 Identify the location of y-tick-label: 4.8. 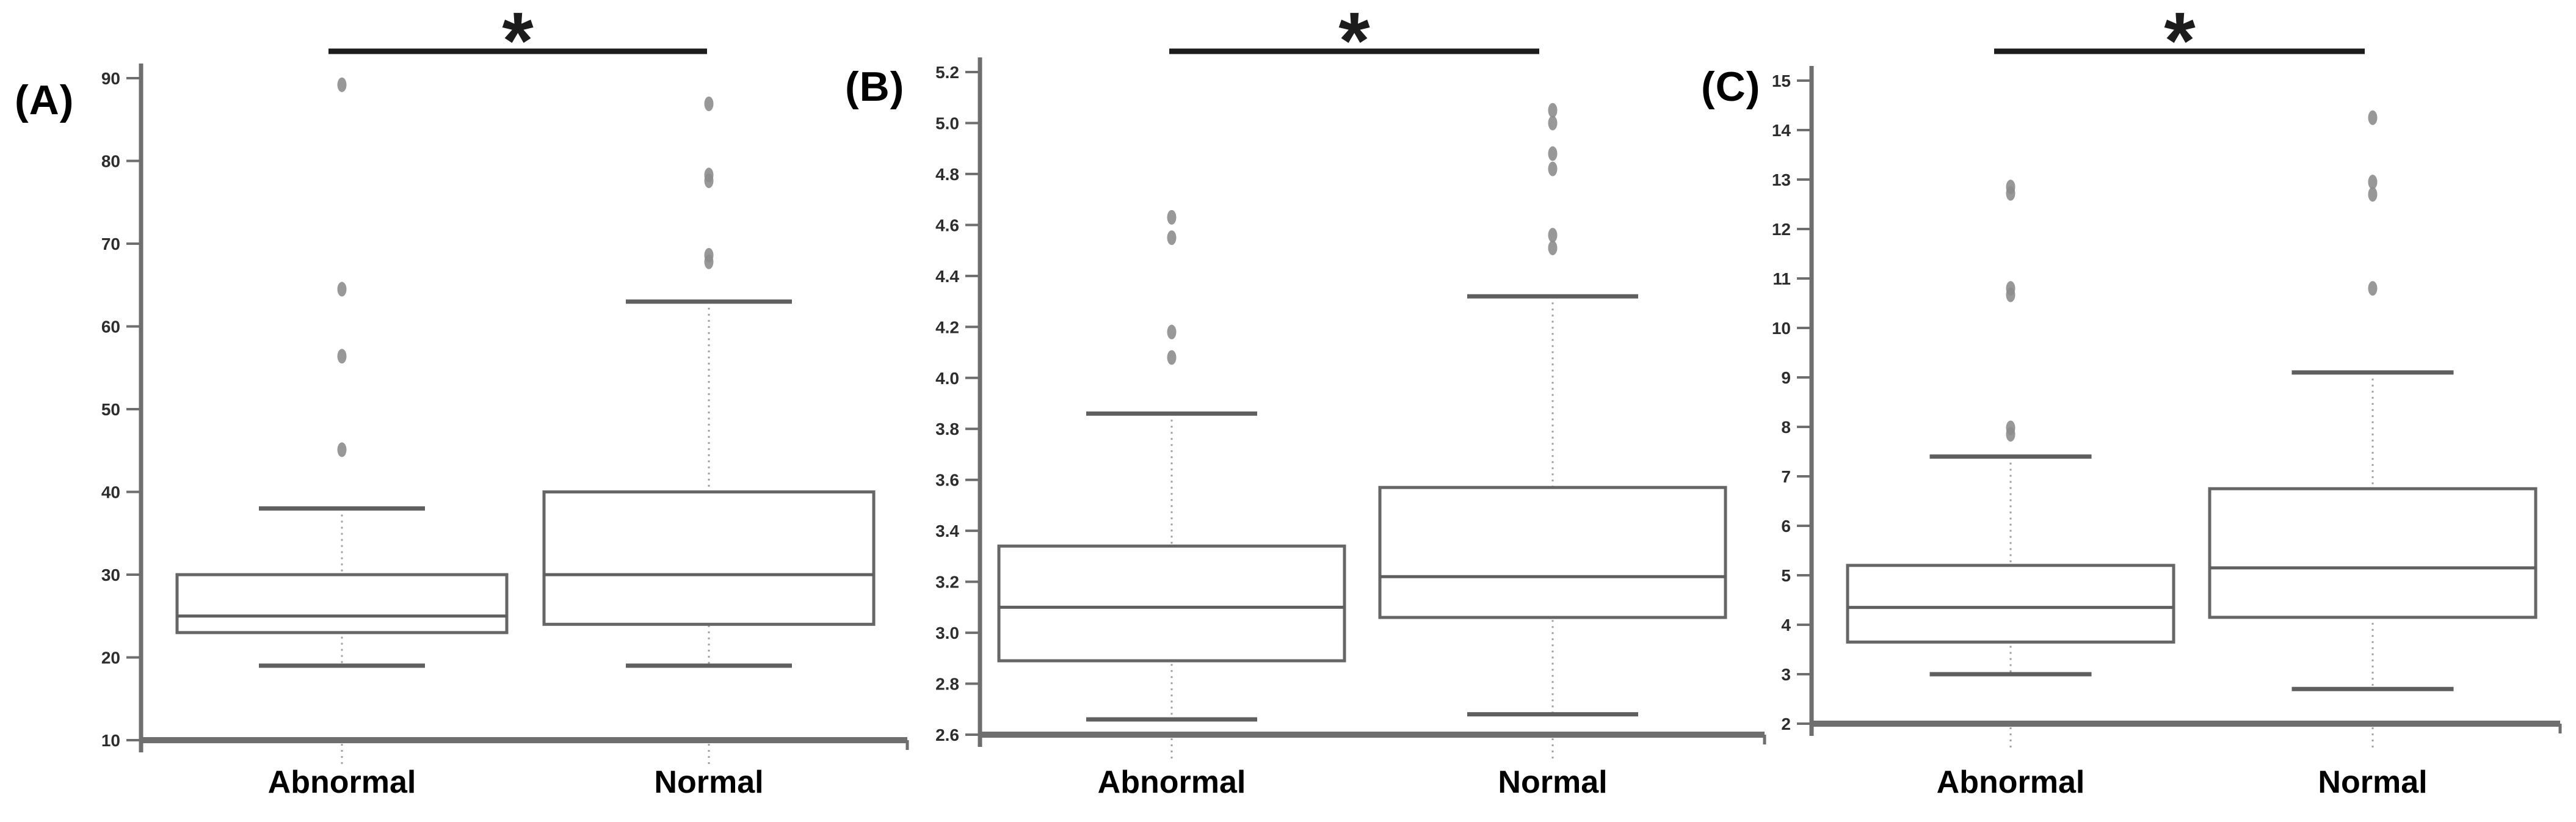
(947, 175).